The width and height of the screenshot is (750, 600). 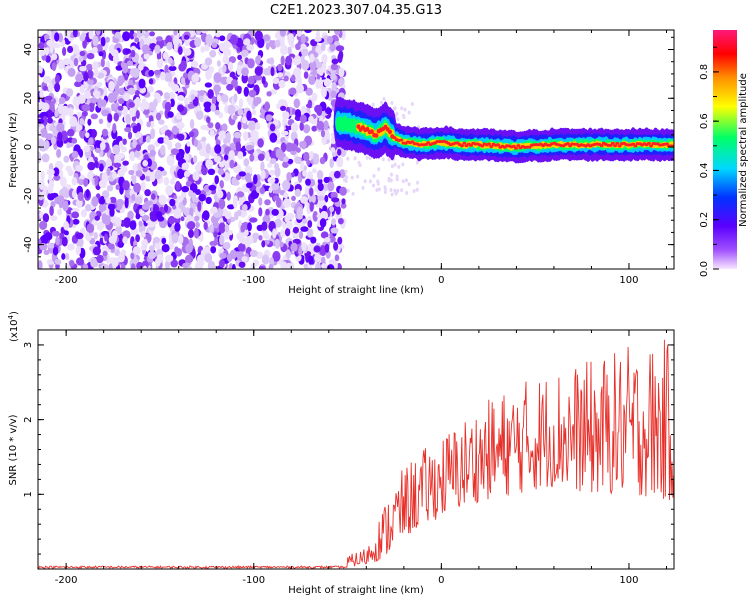 What do you see at coordinates (253, 280) in the screenshot?
I see `heatmap-x-tick-label: -100` at bounding box center [253, 280].